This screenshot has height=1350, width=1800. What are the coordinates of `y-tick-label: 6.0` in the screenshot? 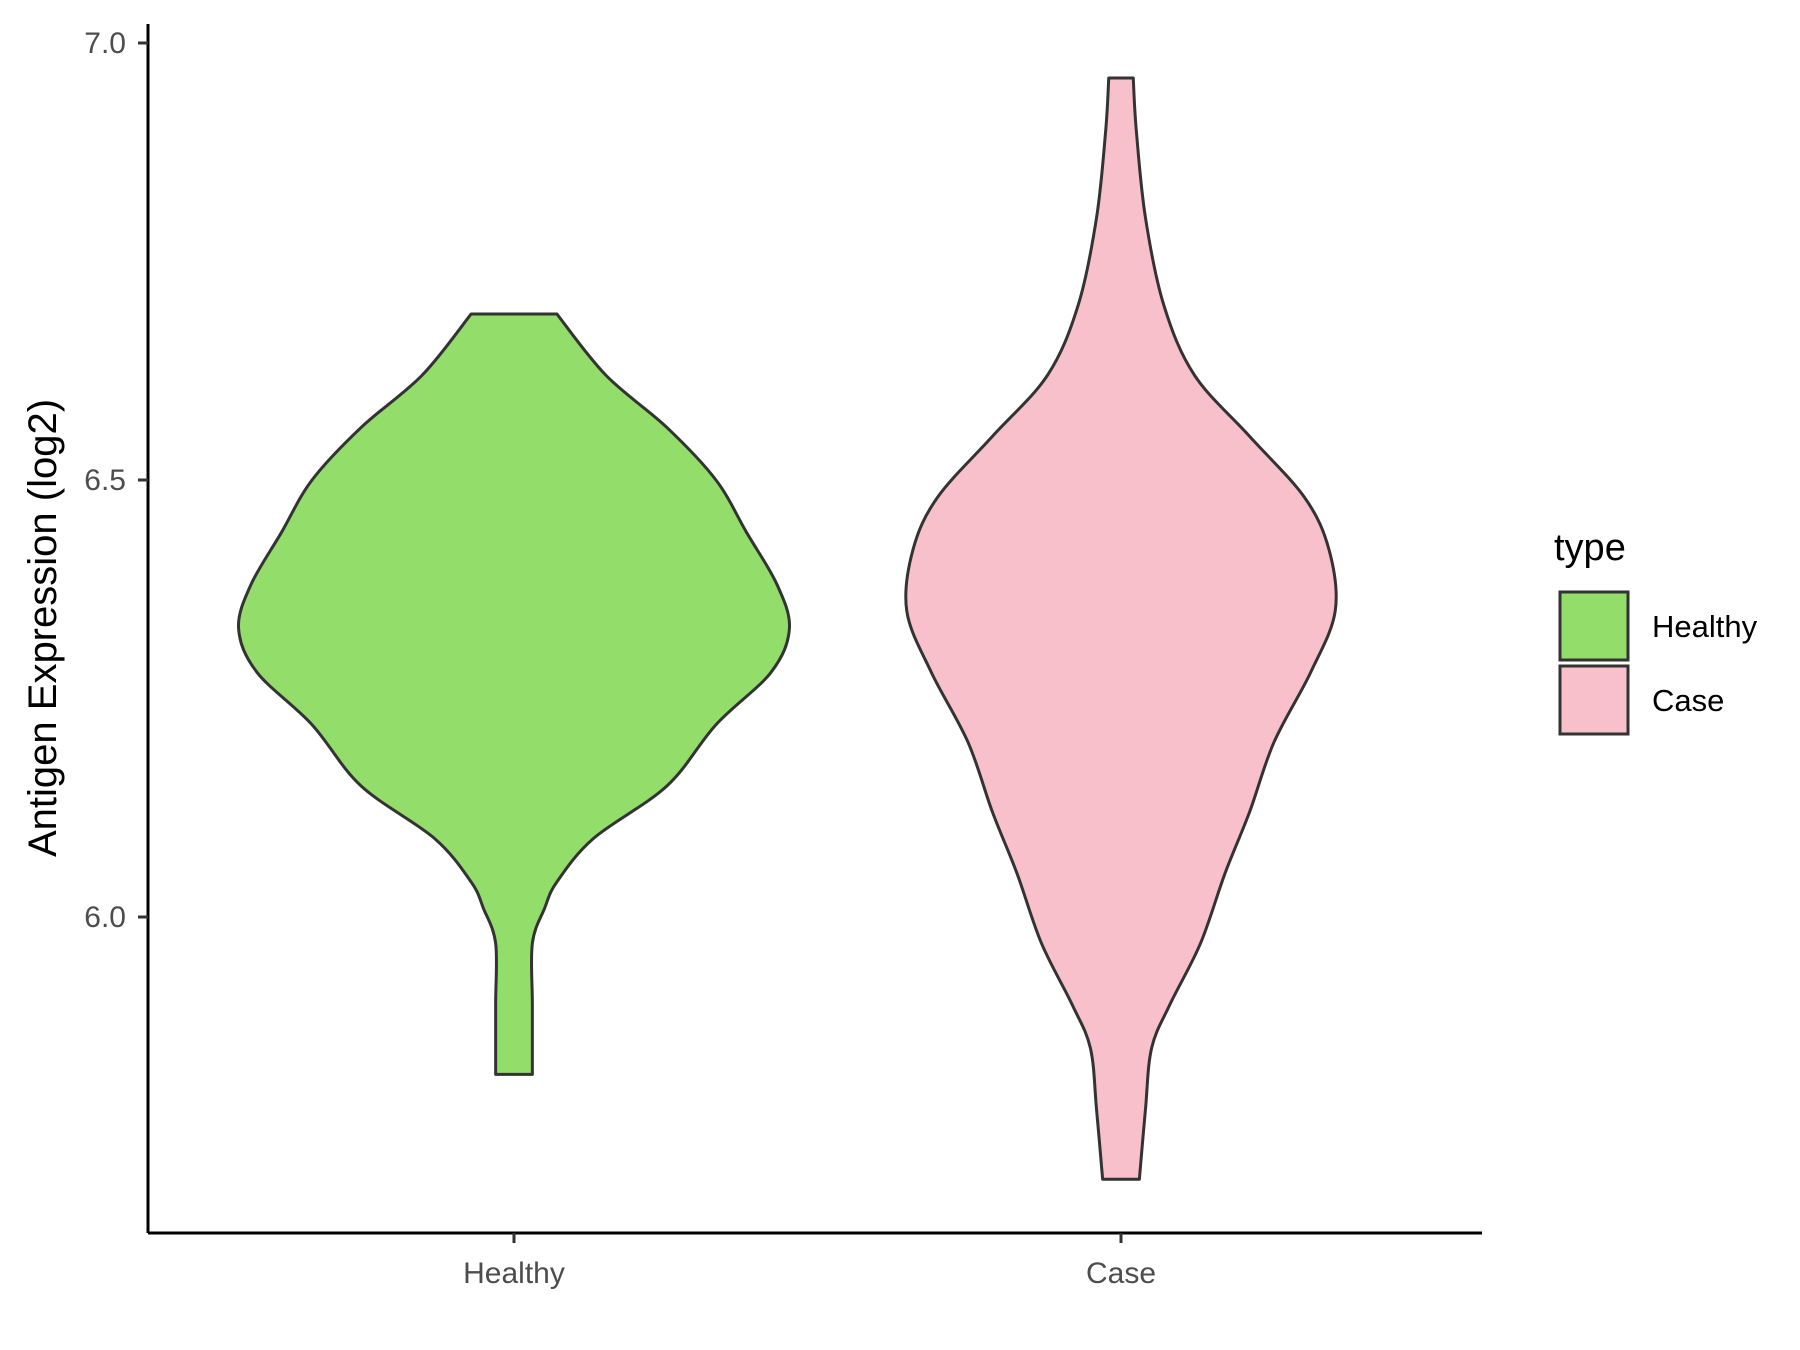 It's located at (105, 917).